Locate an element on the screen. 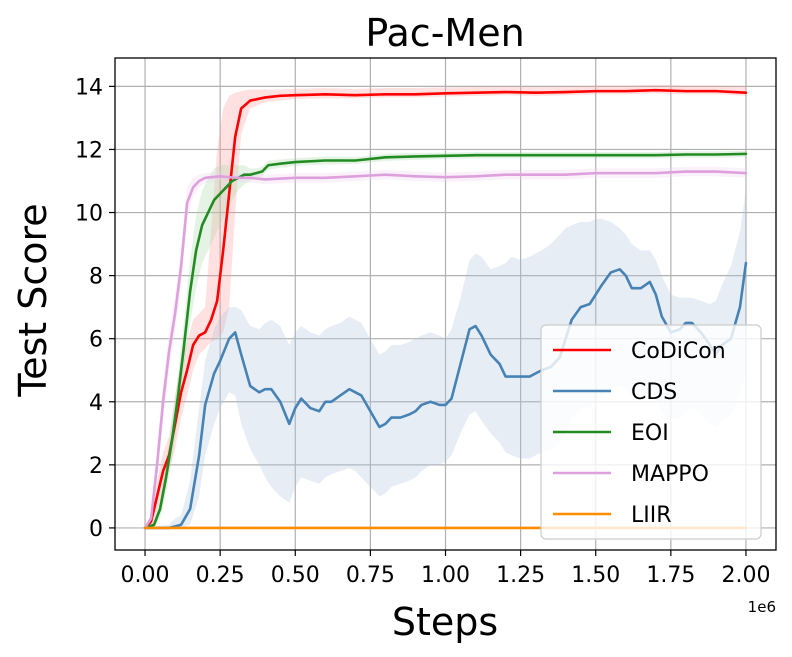 Image resolution: width=792 pixels, height=657 pixels. legend-label-codicon: CoDiCon is located at coordinates (678, 351).